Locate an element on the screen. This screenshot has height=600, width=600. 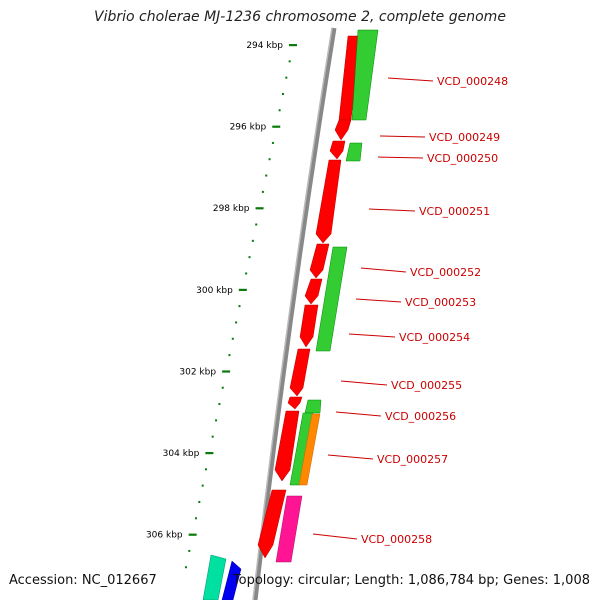
gene-label: VCD_000254 is located at coordinates (434, 337).